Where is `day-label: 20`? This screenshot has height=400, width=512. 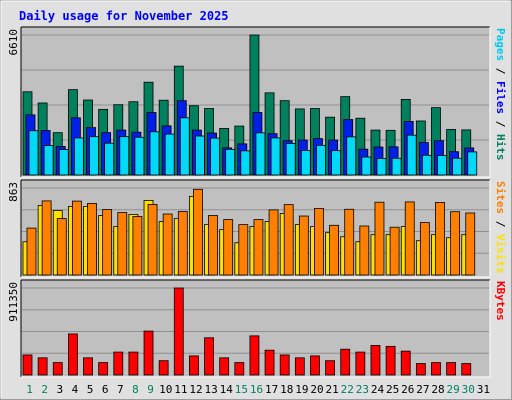 day-label: 20 is located at coordinates (316, 389).